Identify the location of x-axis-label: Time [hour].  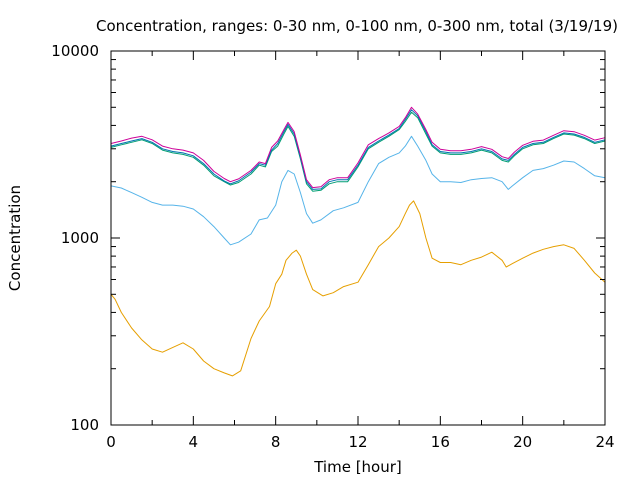
(357, 467).